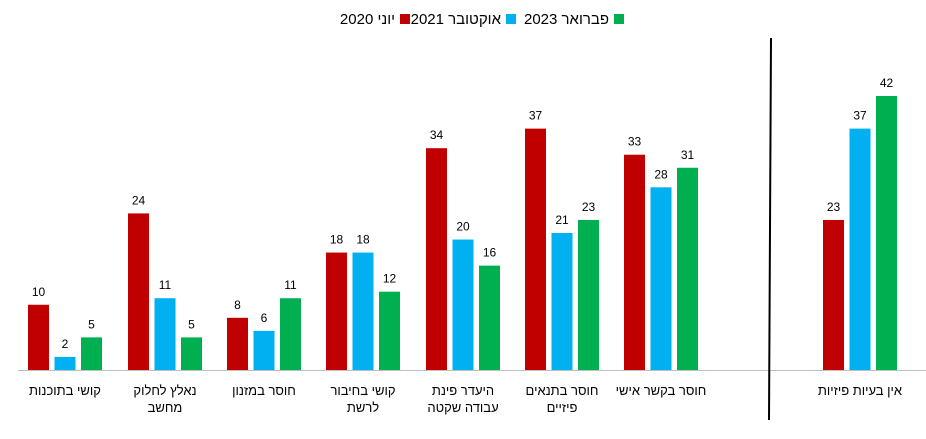 The height and width of the screenshot is (439, 926). I want to click on bar-s0-c4, so click(436, 259).